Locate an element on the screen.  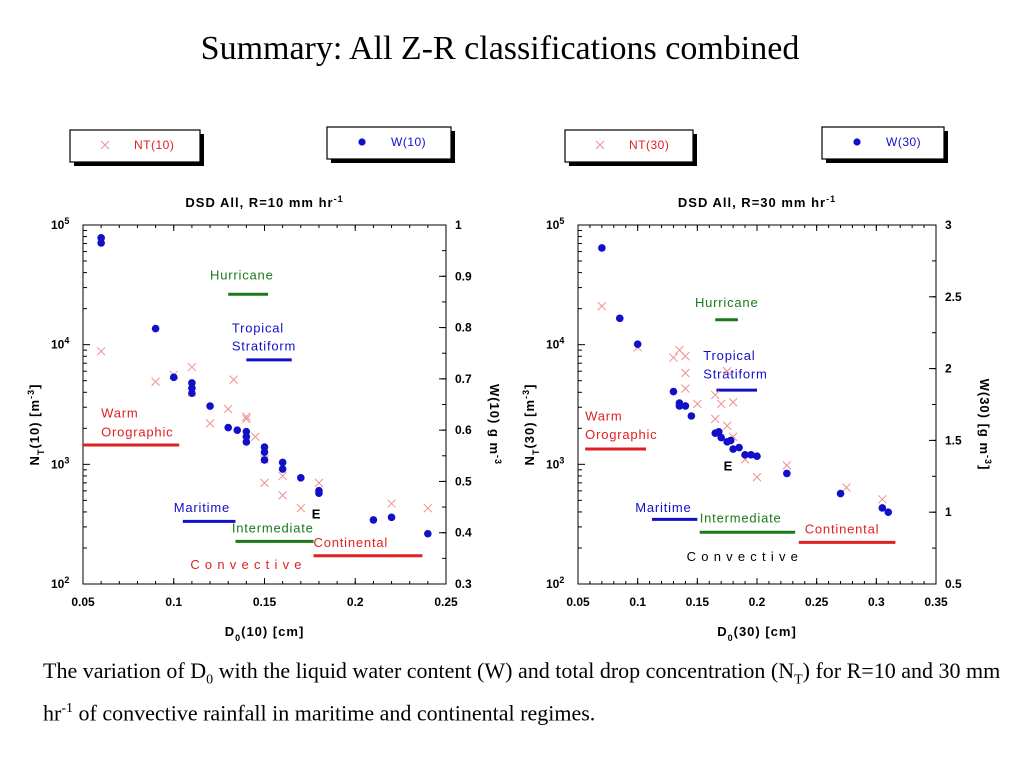
x-tick-label: 0.2 is located at coordinates (355, 602).